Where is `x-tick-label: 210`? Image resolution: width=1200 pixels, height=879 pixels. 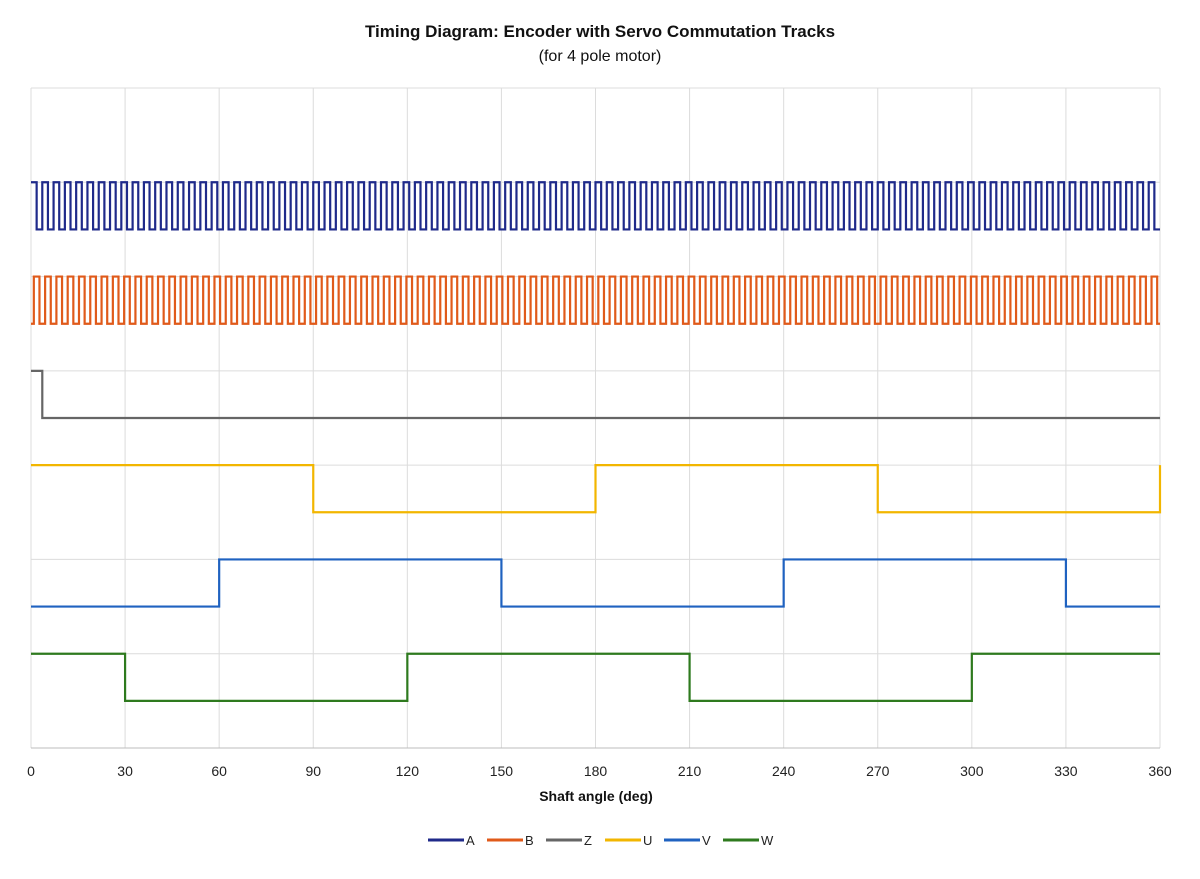 x-tick-label: 210 is located at coordinates (690, 771).